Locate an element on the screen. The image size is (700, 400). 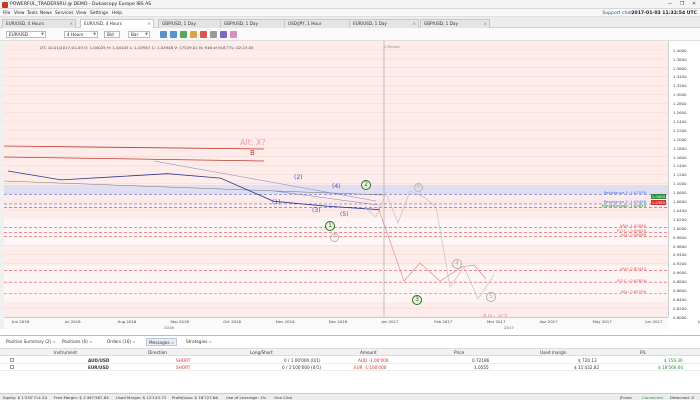
menu-news: News is located at coordinates (46, 13).